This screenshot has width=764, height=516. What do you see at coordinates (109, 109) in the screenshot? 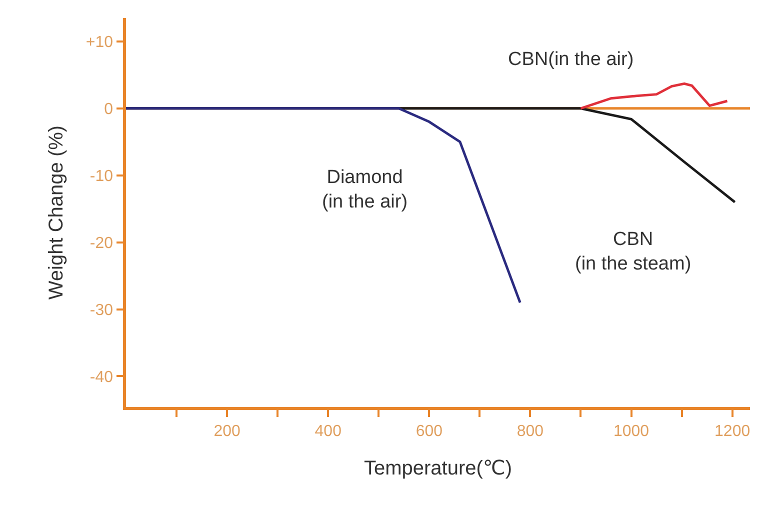
I see `y-tick-label: 0` at bounding box center [109, 109].